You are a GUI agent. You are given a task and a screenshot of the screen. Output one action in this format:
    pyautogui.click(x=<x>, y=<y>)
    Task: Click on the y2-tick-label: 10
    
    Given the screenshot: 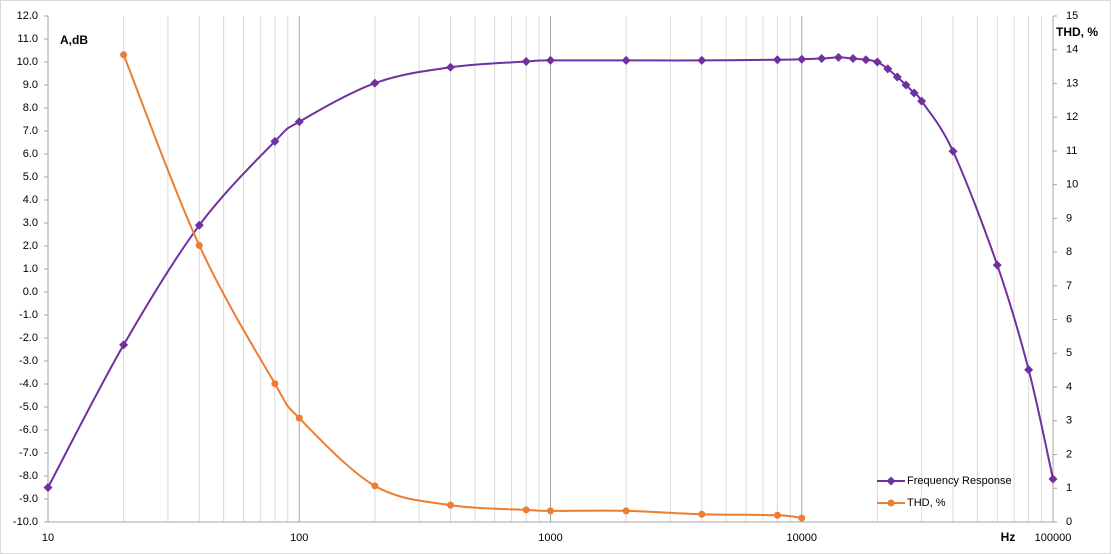 What is the action you would take?
    pyautogui.click(x=1072, y=185)
    